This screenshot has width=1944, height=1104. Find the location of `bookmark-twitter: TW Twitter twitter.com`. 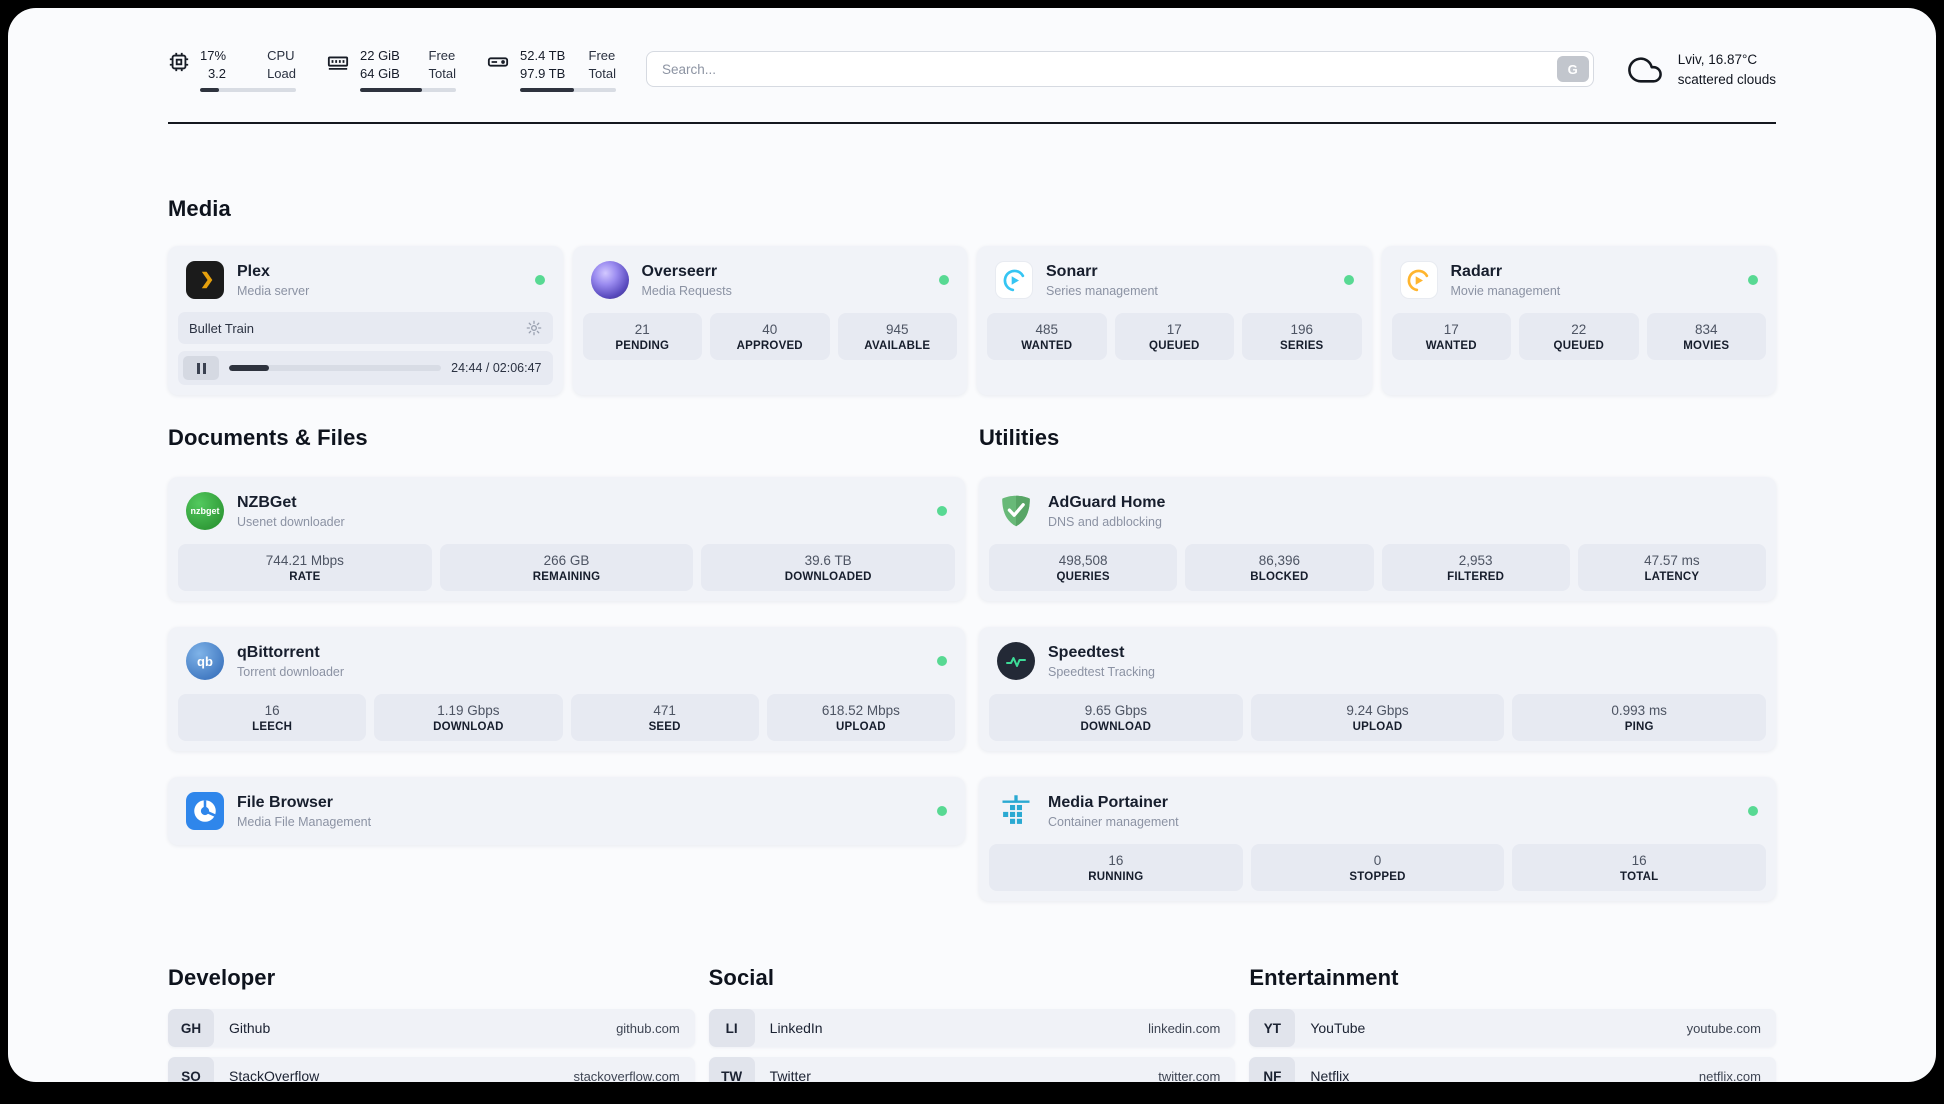

bookmark-twitter: TW Twitter twitter.com is located at coordinates (972, 1069).